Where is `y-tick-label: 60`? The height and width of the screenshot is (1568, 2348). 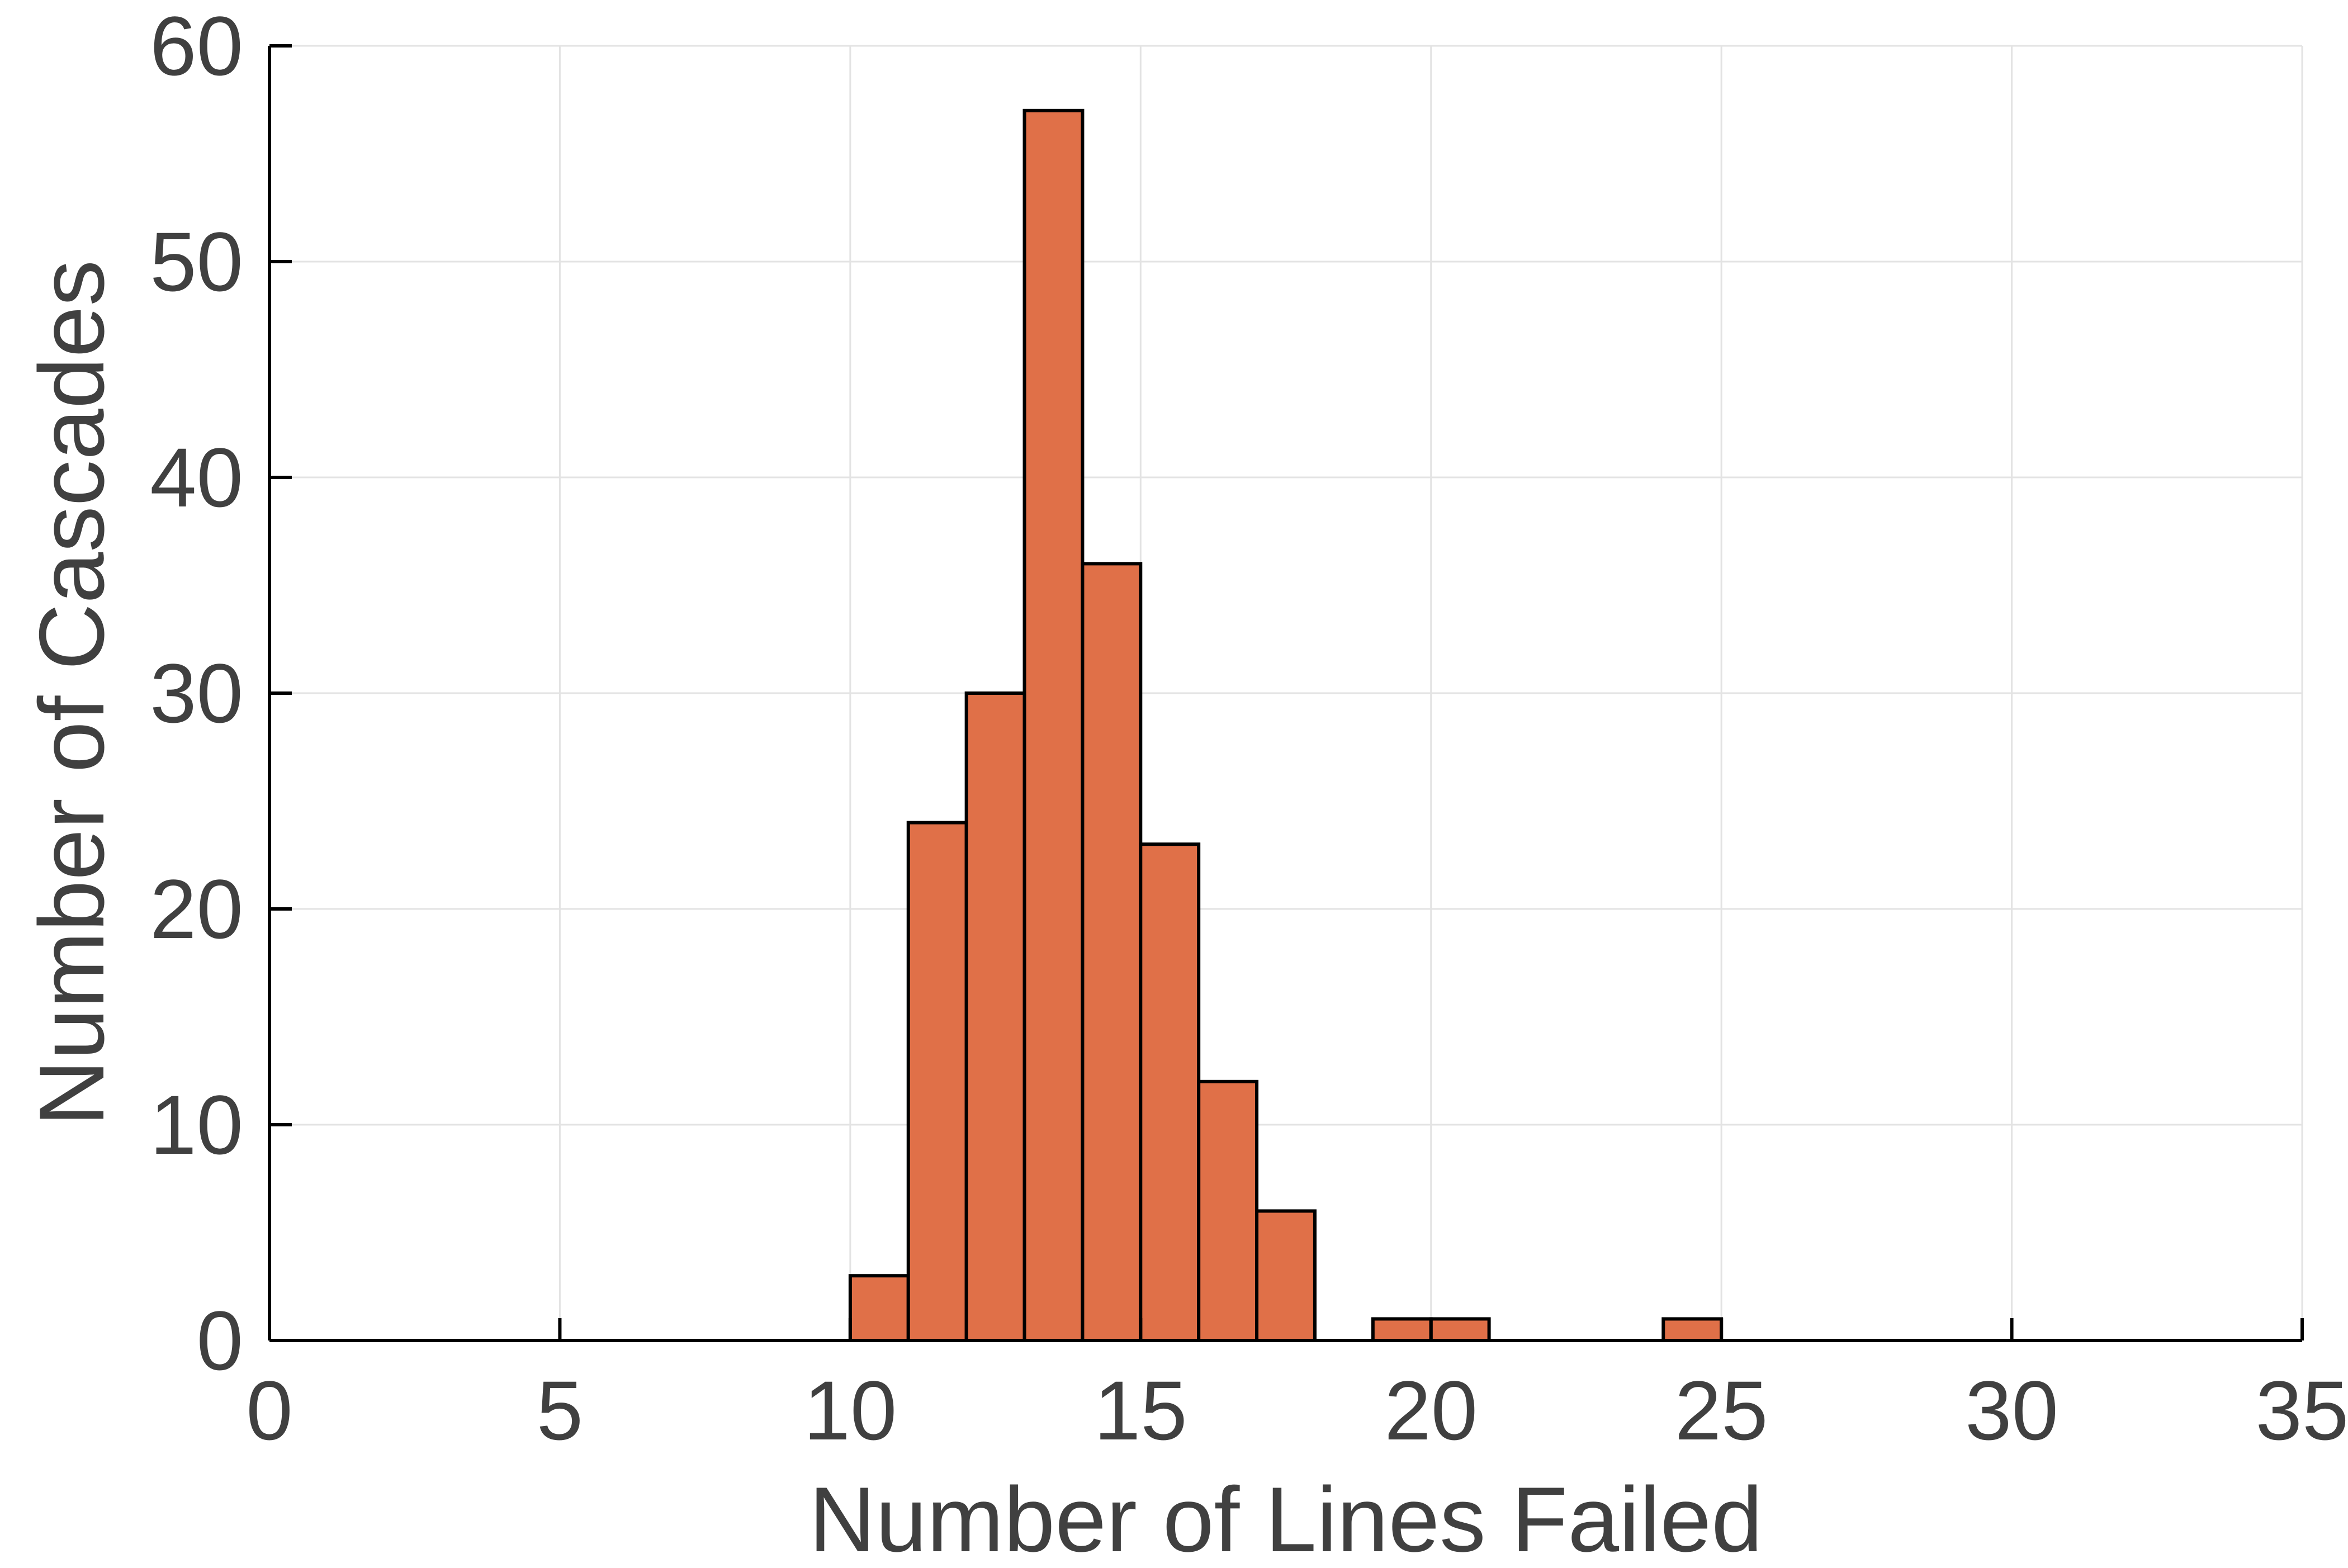 y-tick-label: 60 is located at coordinates (196, 46).